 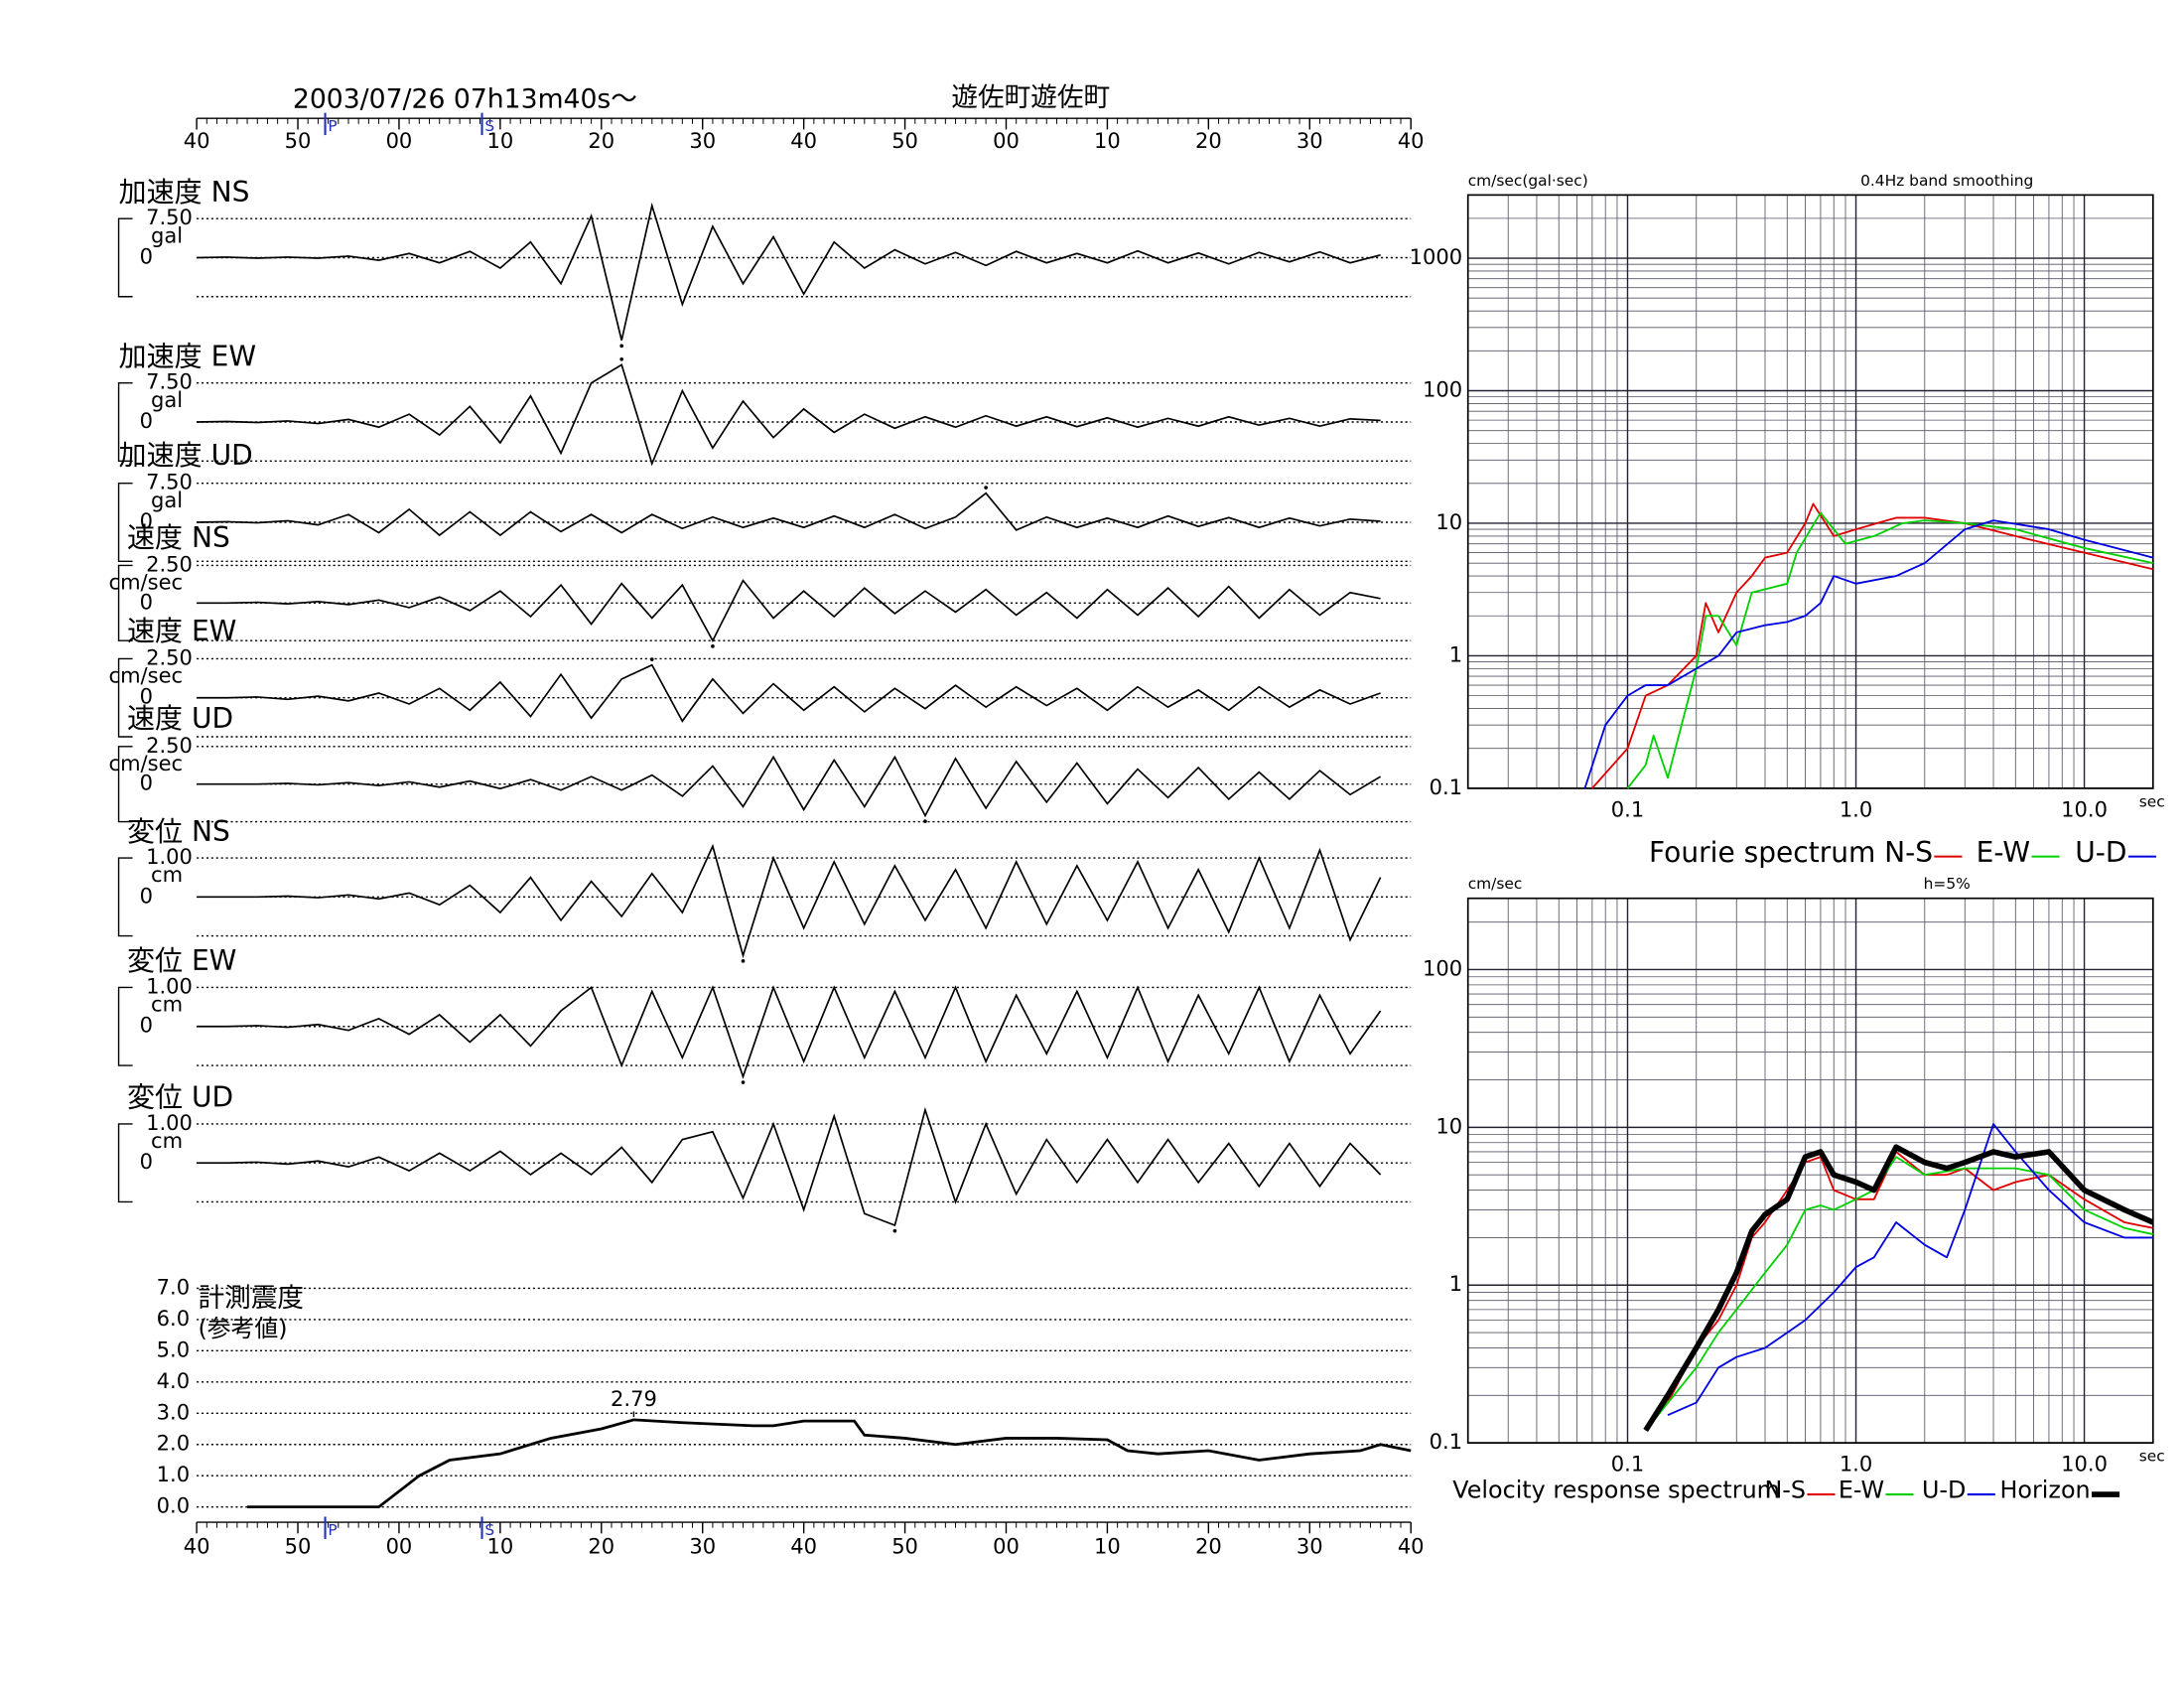 What do you see at coordinates (1030, 97) in the screenshot?
I see `station-name: 遊佐町遊佐町` at bounding box center [1030, 97].